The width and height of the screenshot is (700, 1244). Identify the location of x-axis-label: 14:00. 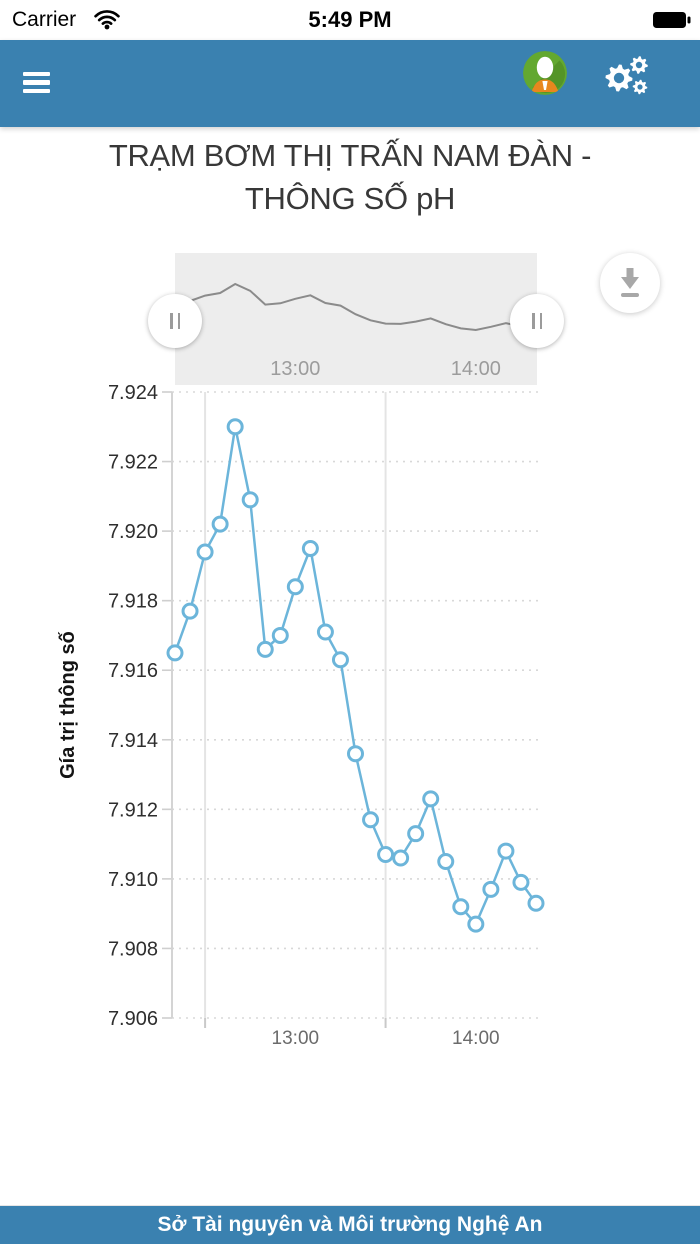
(476, 1038).